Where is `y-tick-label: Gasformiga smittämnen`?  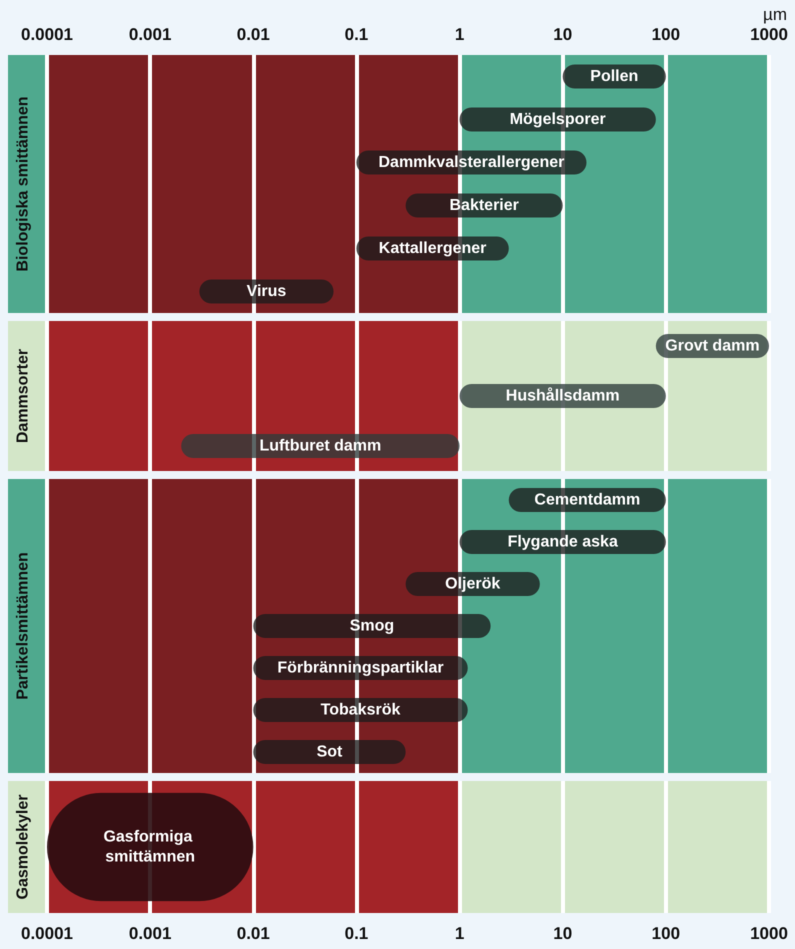 y-tick-label: Gasformiga smittämnen is located at coordinates (150, 847).